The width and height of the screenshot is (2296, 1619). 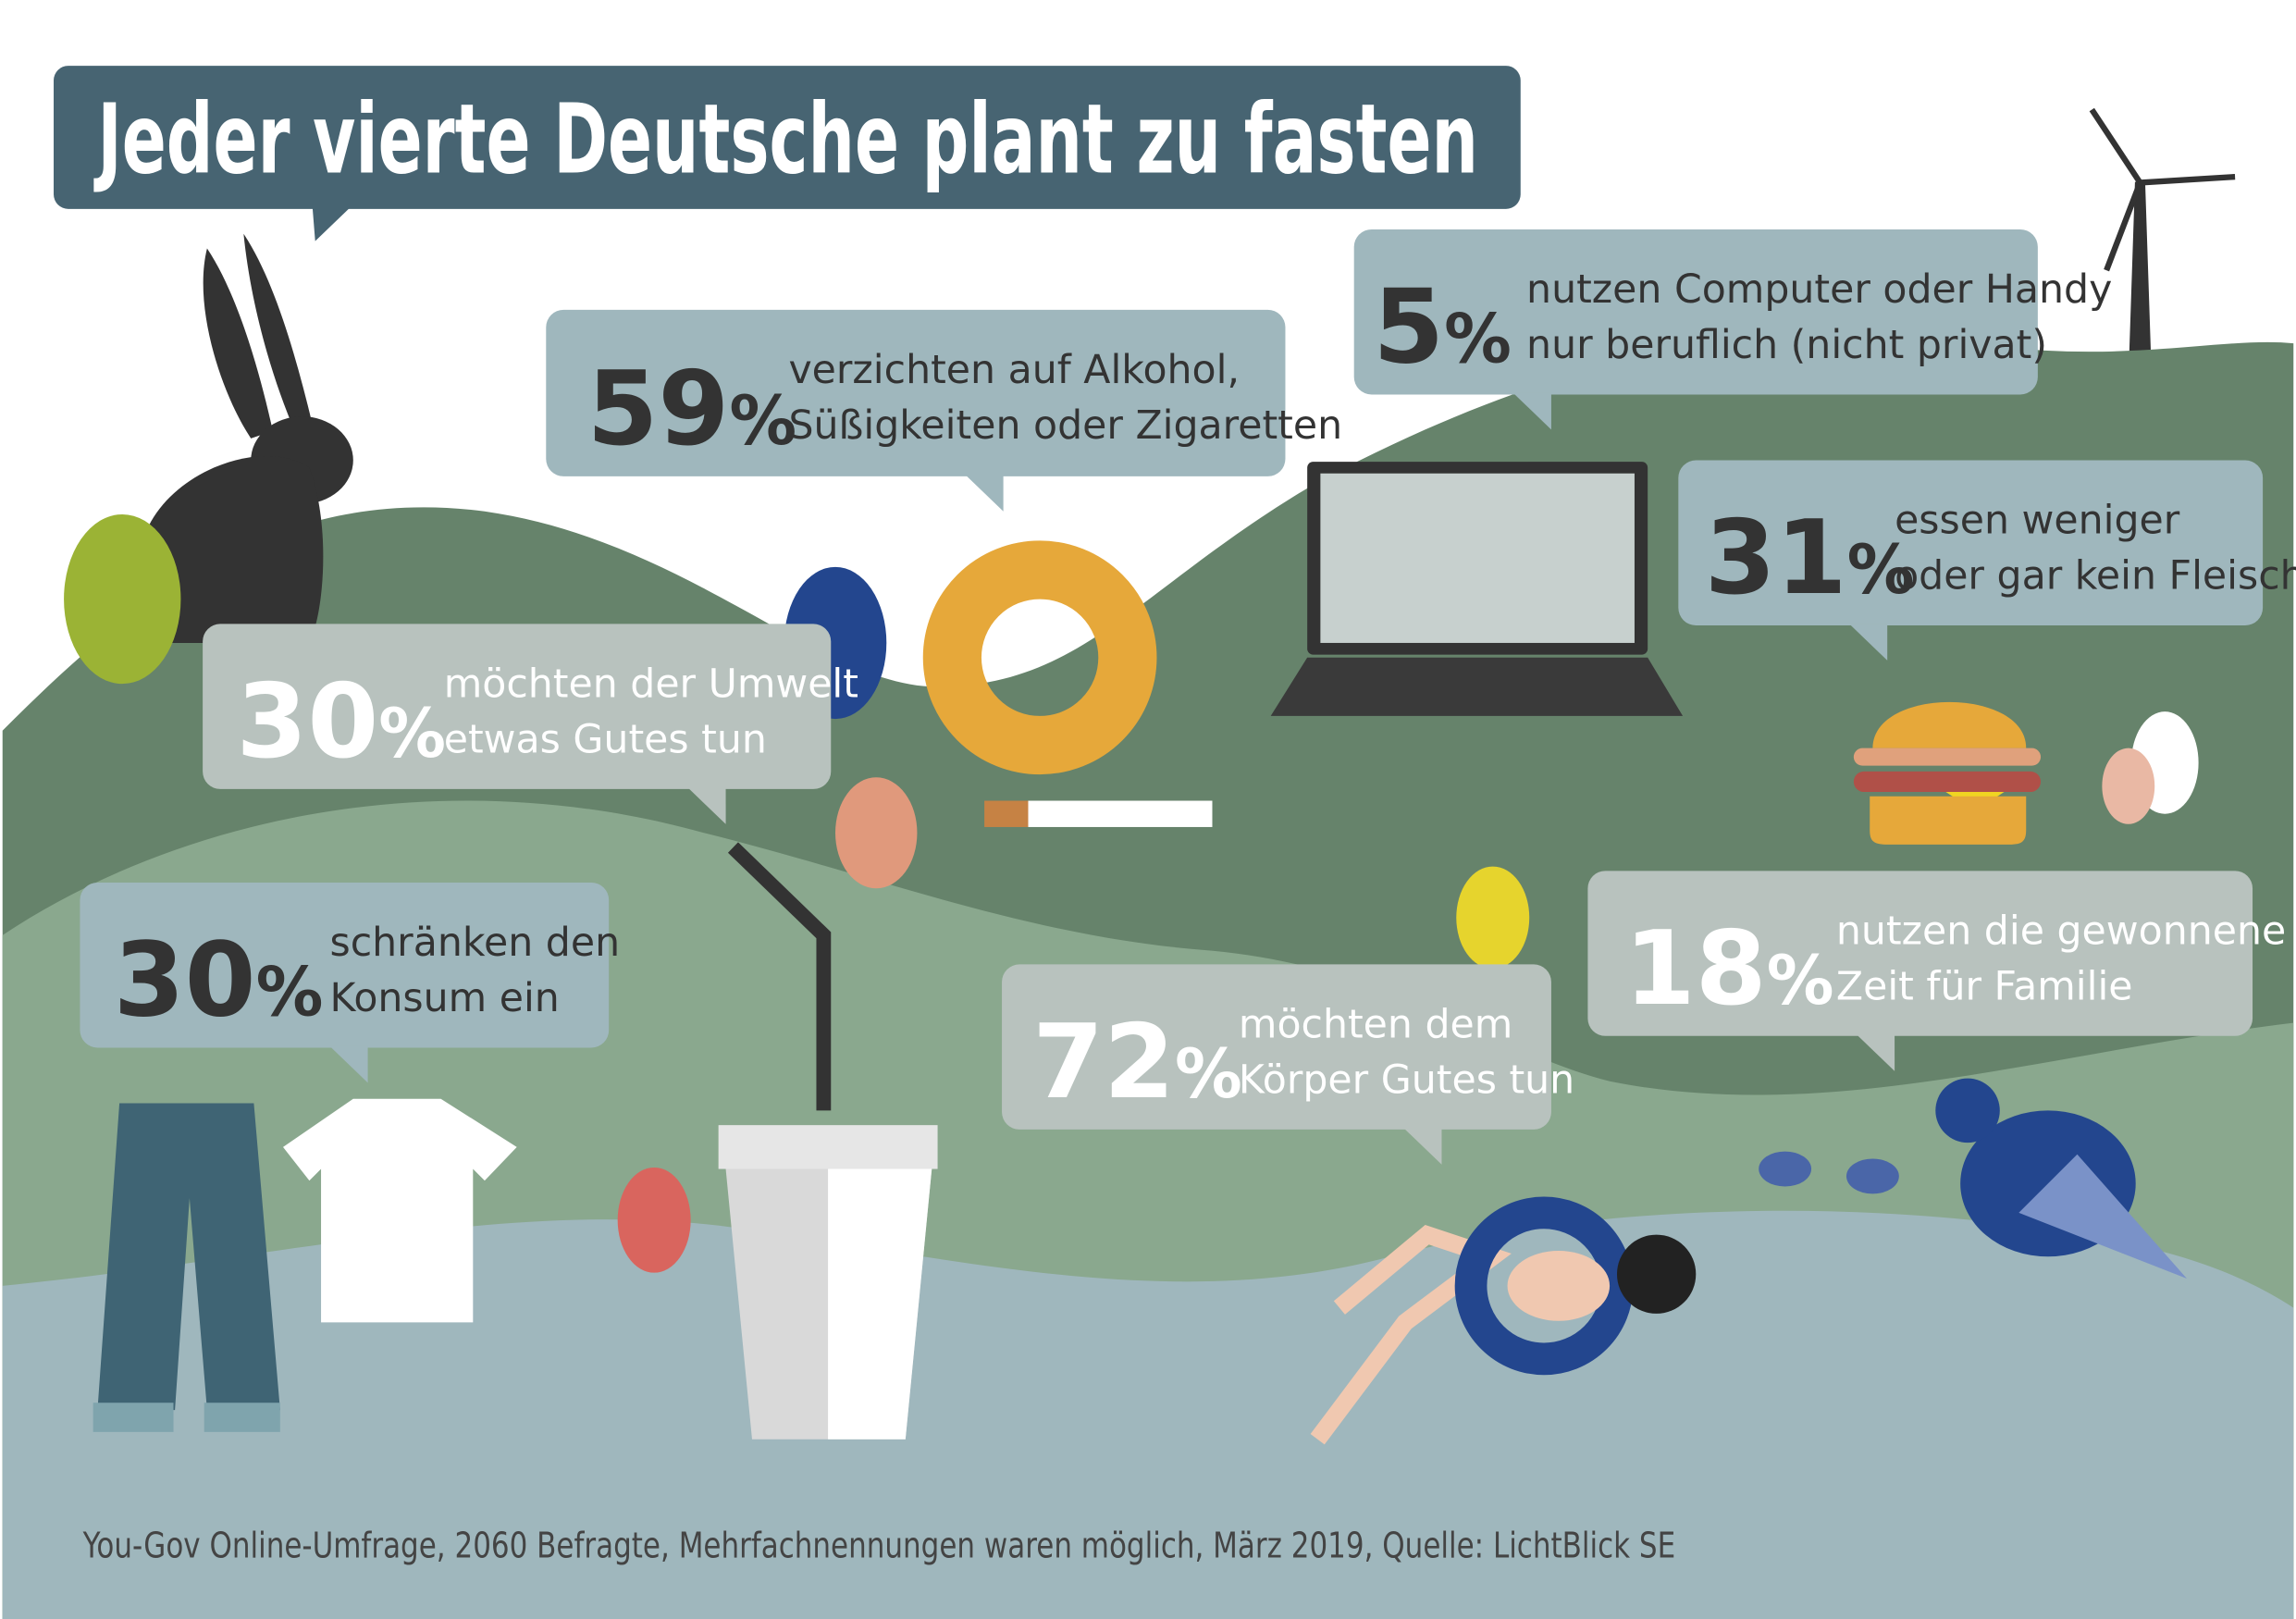 What do you see at coordinates (1103, 1062) in the screenshot?
I see `stat-number: 72` at bounding box center [1103, 1062].